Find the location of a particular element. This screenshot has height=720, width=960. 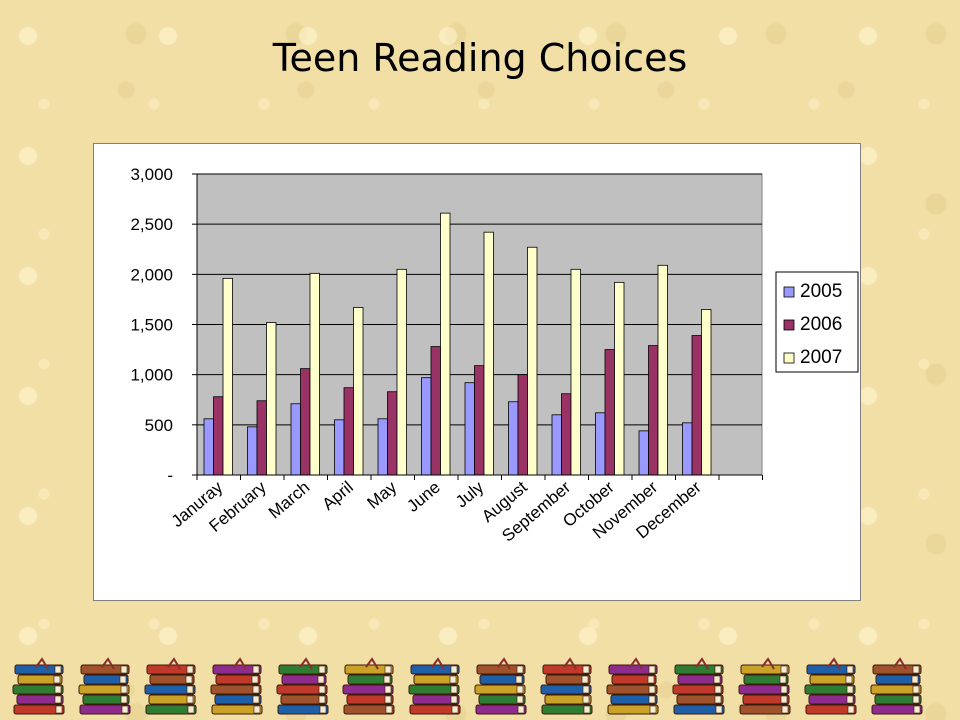

bar-2005-july is located at coordinates (469, 429).